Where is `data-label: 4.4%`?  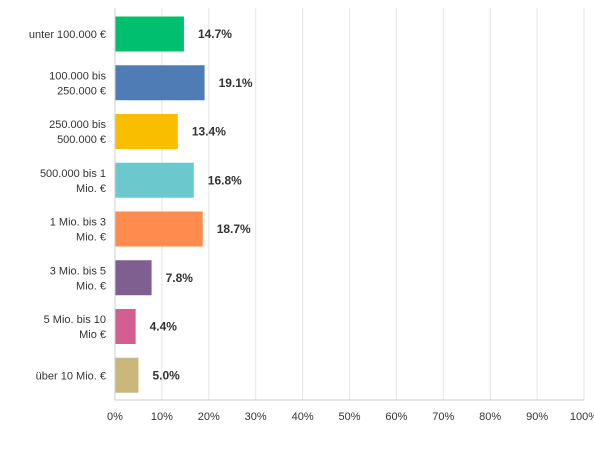
data-label: 4.4% is located at coordinates (164, 327).